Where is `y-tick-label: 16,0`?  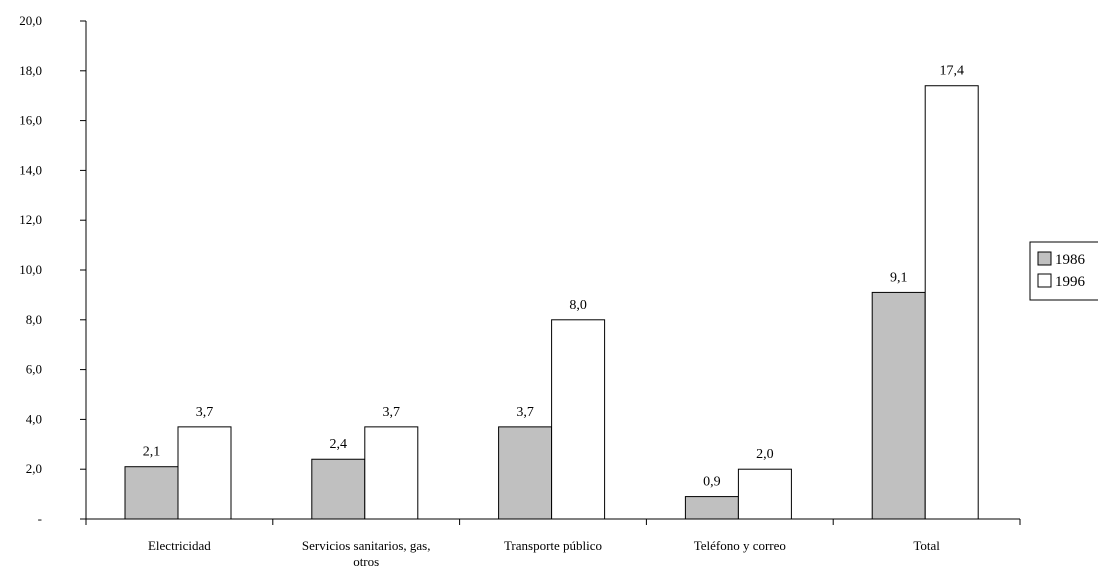
y-tick-label: 16,0 is located at coordinates (30, 120).